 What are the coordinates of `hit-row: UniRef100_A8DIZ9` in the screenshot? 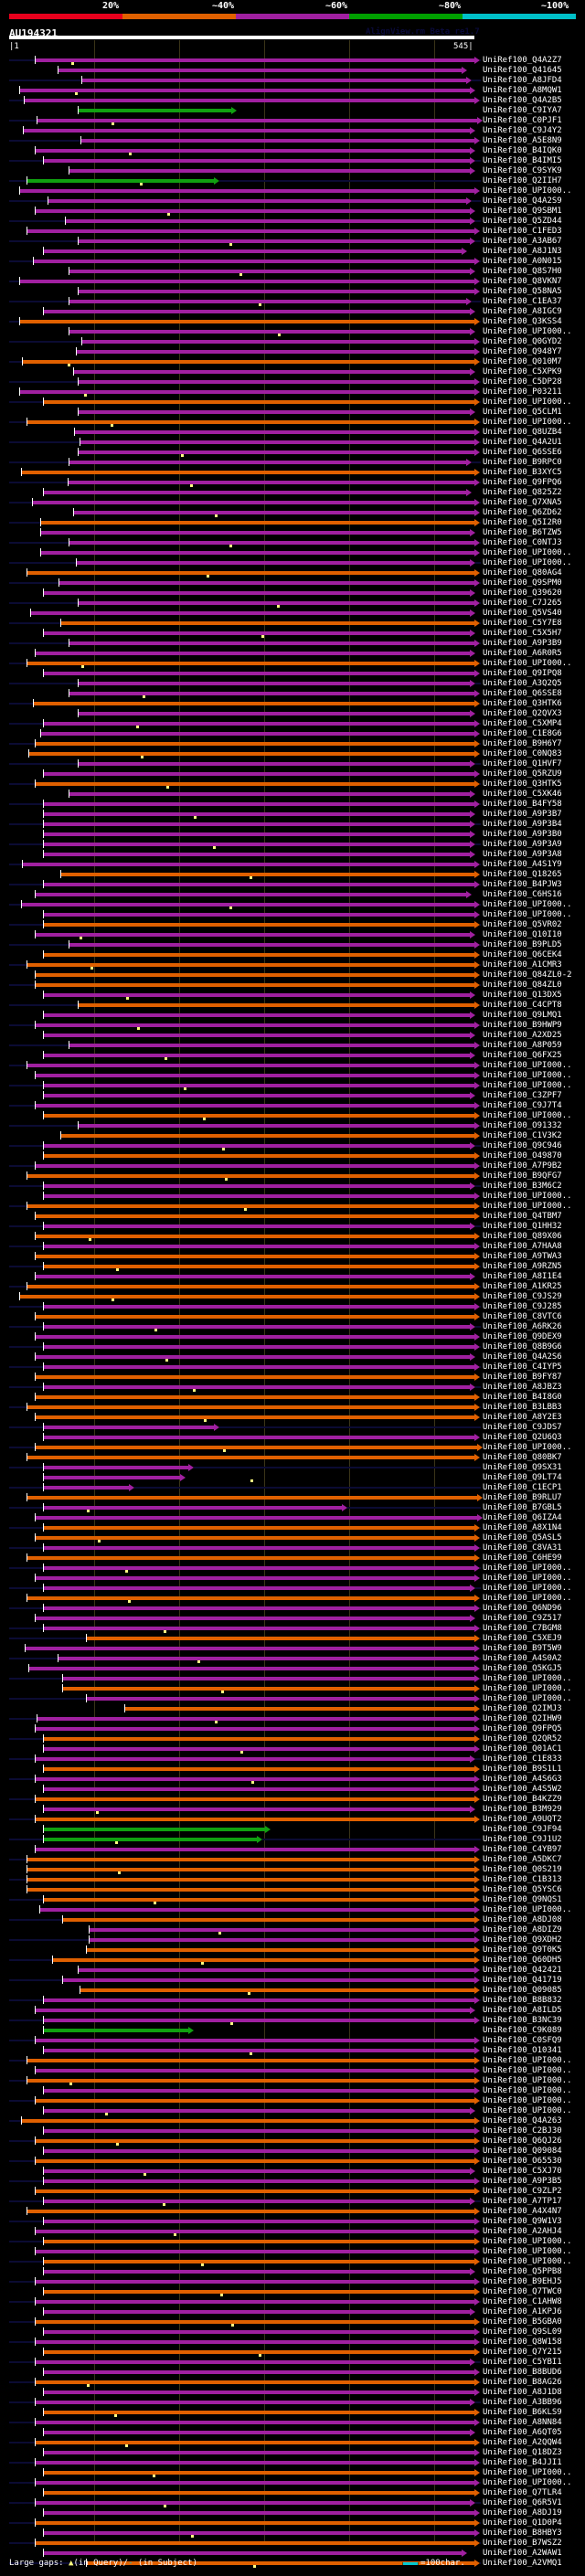 It's located at (293, 1930).